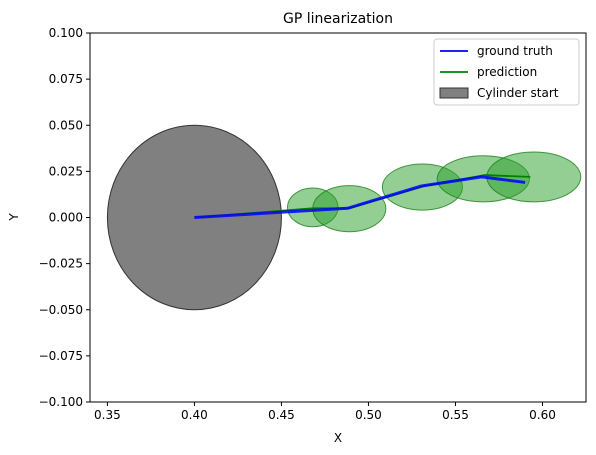 The width and height of the screenshot is (596, 455). What do you see at coordinates (61, 402) in the screenshot?
I see `y-tick-label: −0.100` at bounding box center [61, 402].